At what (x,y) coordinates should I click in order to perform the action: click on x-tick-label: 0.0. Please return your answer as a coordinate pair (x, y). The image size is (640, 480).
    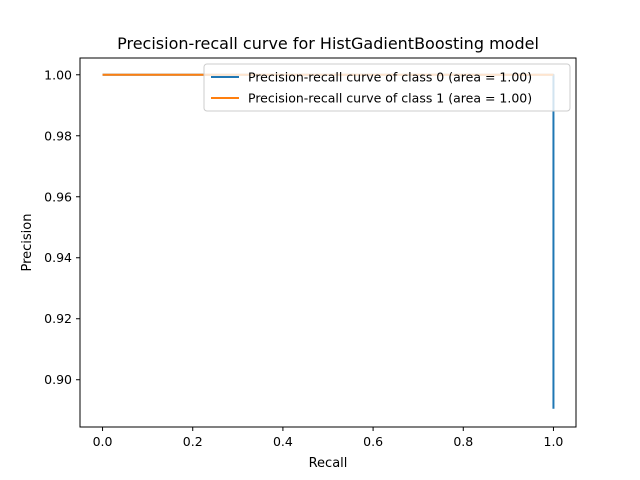
    Looking at the image, I should click on (103, 441).